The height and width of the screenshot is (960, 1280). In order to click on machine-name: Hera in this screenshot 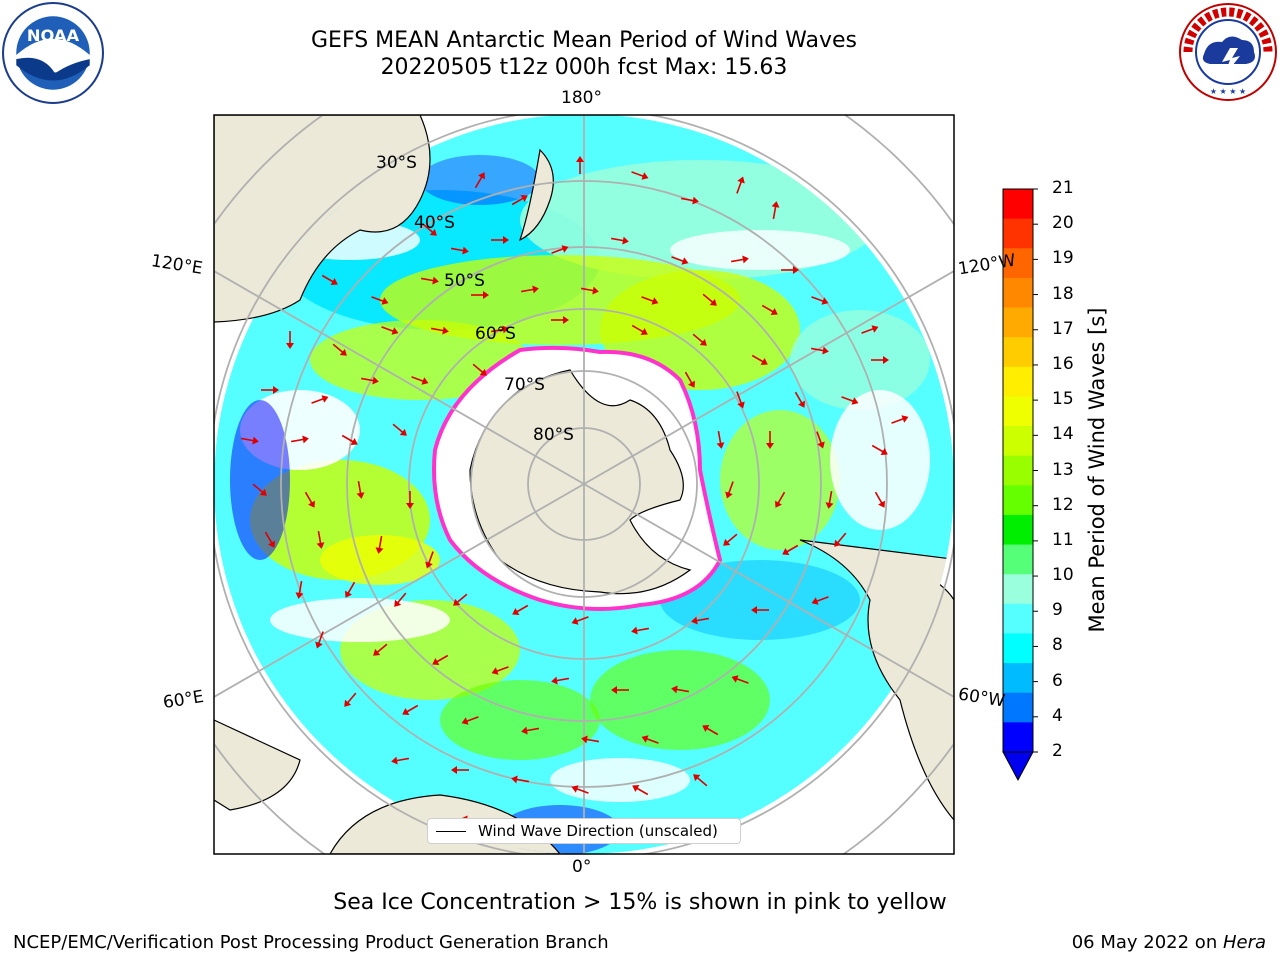, I will do `click(1244, 942)`.